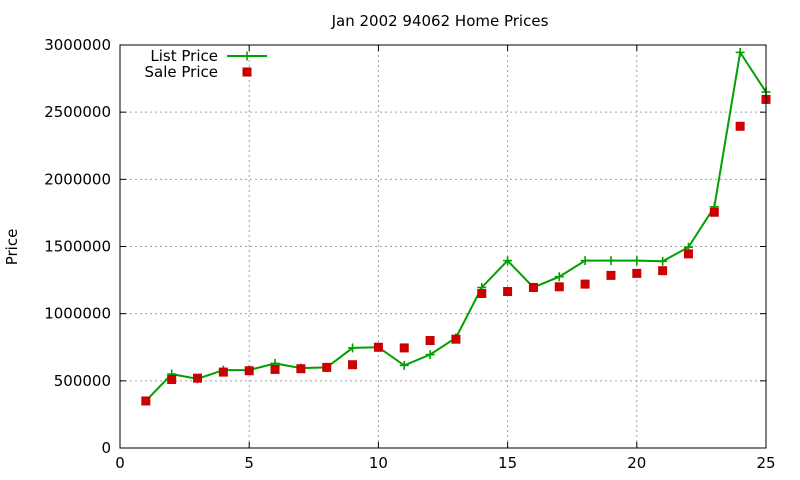 The width and height of the screenshot is (800, 480). I want to click on legend-label-sale-price: Sale Price, so click(181, 72).